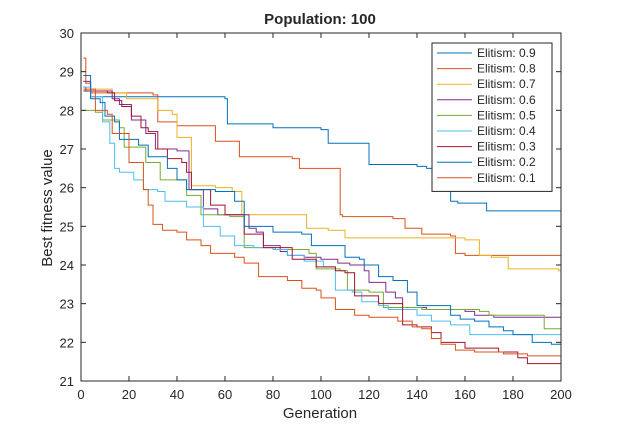 Image resolution: width=620 pixels, height=428 pixels. Describe the element at coordinates (67, 265) in the screenshot. I see `y-tick-label: 24` at that location.